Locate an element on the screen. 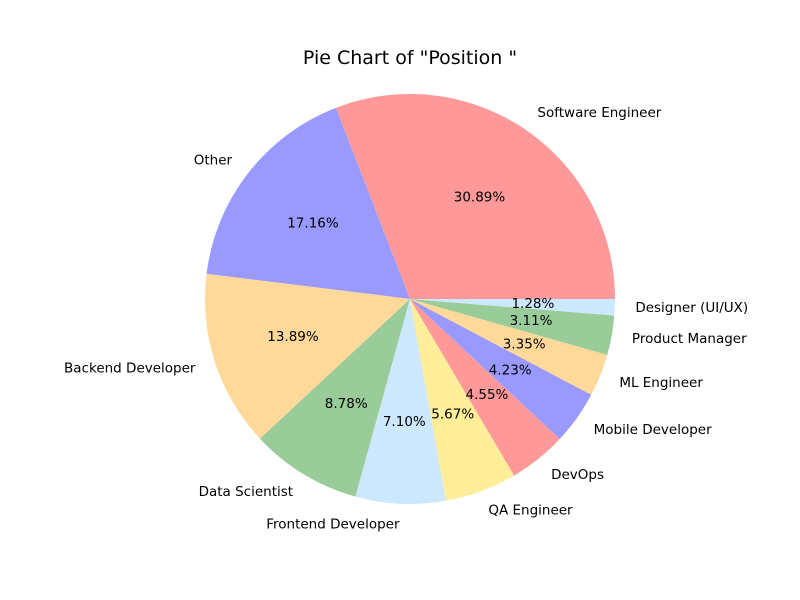  category-label-devops: DevOps is located at coordinates (577, 475).